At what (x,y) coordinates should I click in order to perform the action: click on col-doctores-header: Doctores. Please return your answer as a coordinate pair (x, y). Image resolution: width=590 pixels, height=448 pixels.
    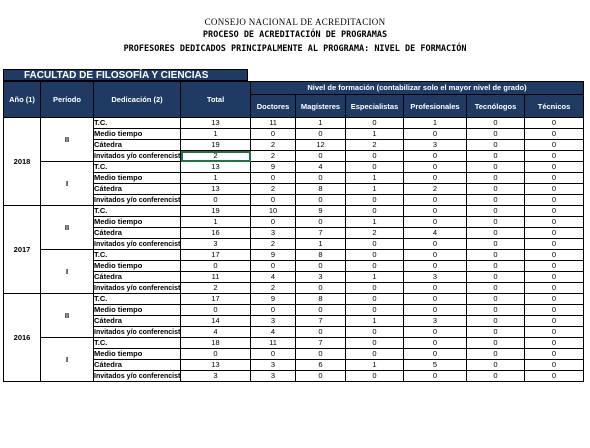
    Looking at the image, I should click on (273, 106).